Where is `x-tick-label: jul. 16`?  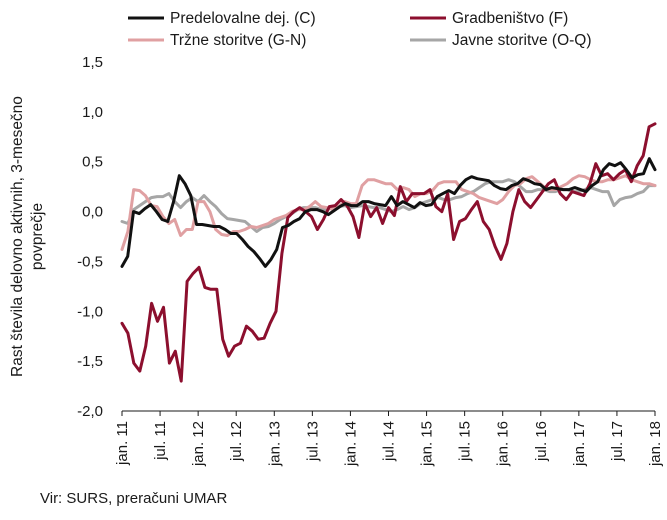
x-tick-label: jul. 16 is located at coordinates (541, 441).